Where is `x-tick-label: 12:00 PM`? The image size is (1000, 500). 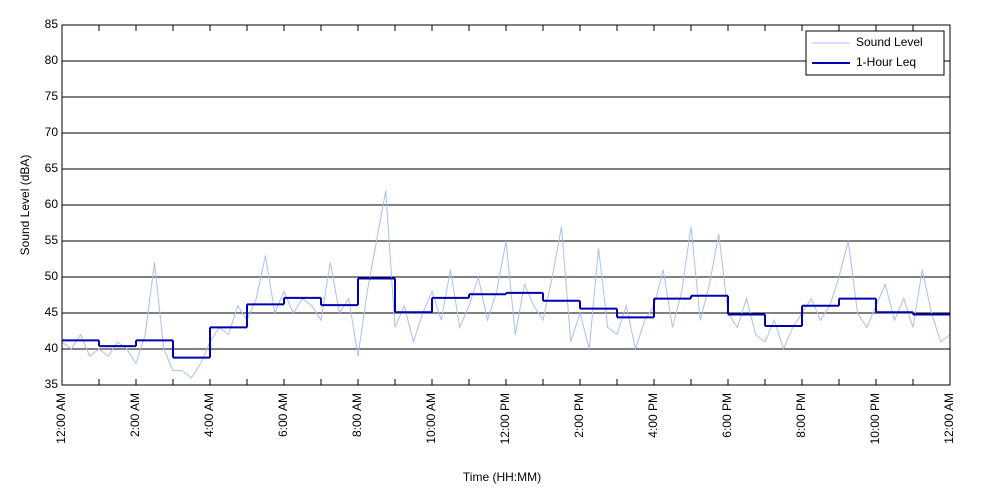 x-tick-label: 12:00 PM is located at coordinates (505, 418).